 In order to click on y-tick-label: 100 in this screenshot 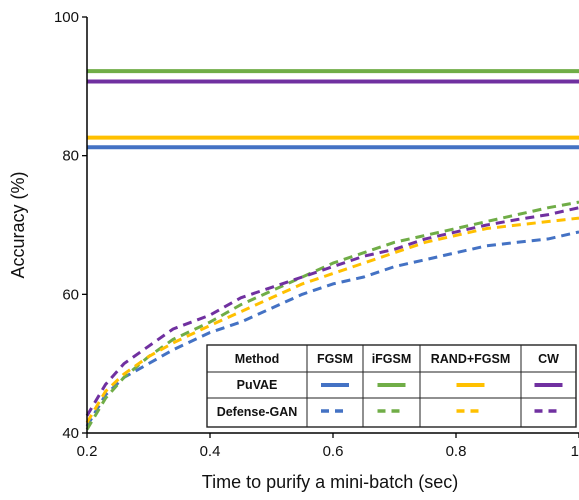, I will do `click(66, 17)`.